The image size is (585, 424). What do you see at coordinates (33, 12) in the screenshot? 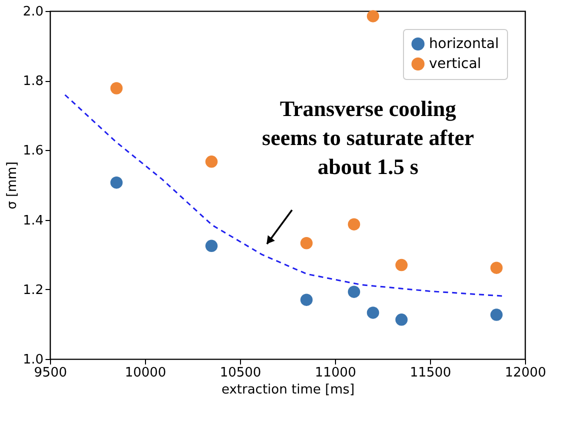
I see `y-tick-label: 2.0` at bounding box center [33, 12].